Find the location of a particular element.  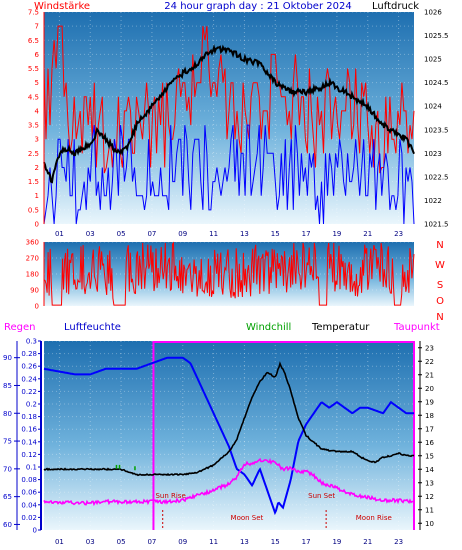

direction-tick: 270 is located at coordinates (32, 259).